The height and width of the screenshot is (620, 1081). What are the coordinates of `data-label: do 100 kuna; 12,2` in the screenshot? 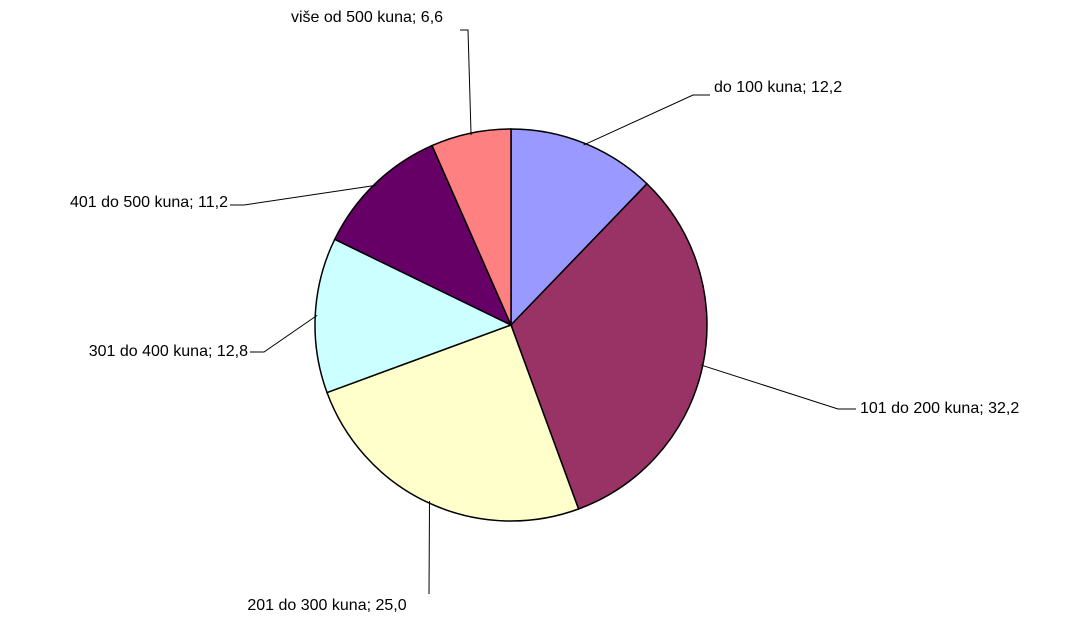 It's located at (778, 87).